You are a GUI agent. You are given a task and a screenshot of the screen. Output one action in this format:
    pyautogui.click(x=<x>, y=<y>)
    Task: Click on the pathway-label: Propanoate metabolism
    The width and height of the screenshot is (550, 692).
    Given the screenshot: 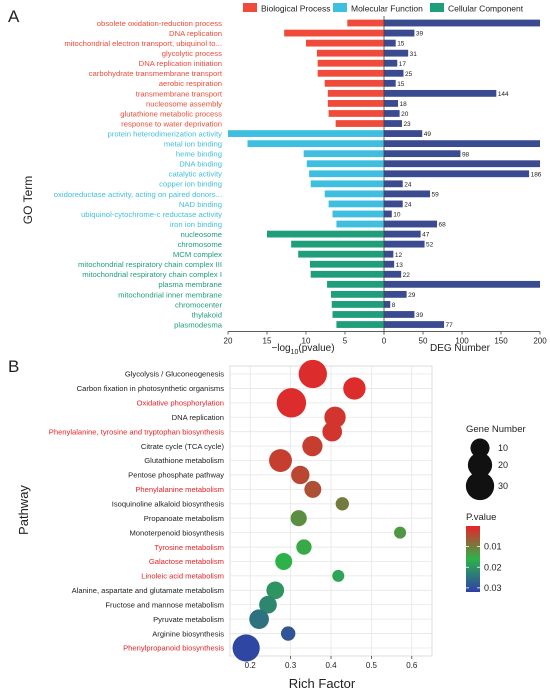 What is the action you would take?
    pyautogui.click(x=184, y=518)
    